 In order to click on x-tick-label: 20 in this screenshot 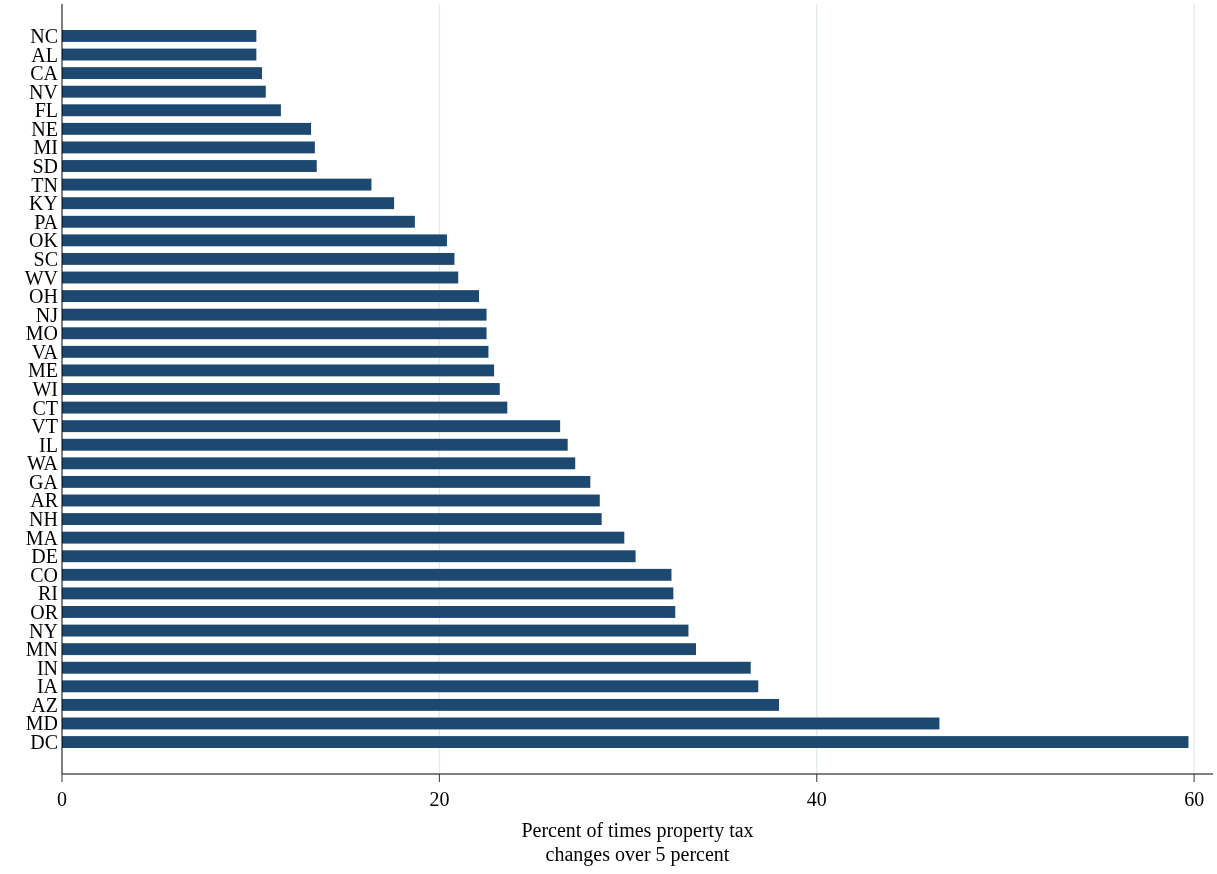, I will do `click(439, 799)`.